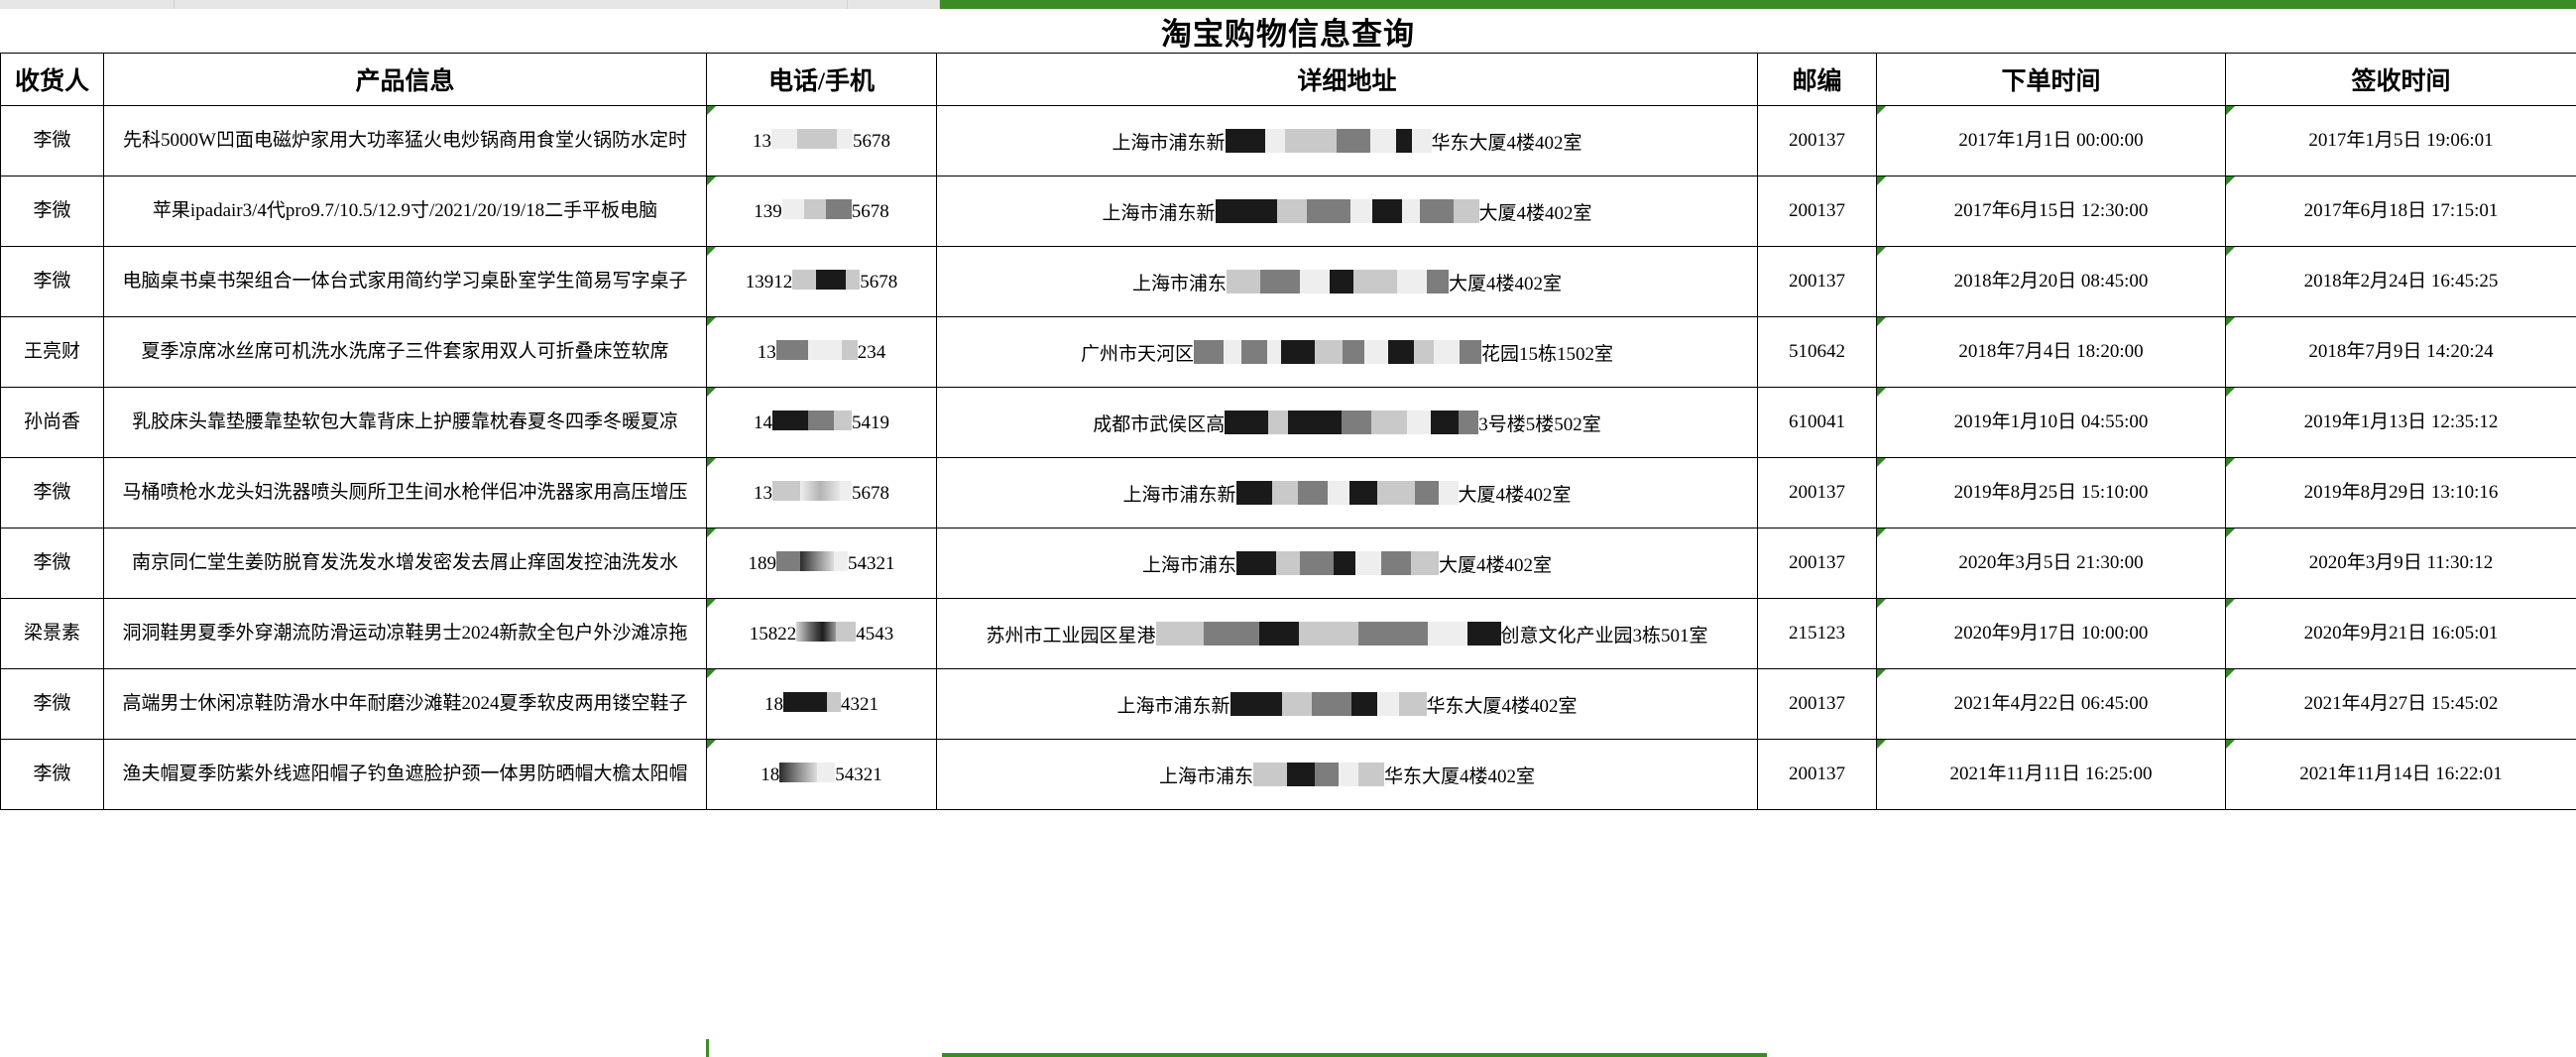 The width and height of the screenshot is (2576, 1057). I want to click on cell-sign-time: 2020年9月21日 16:05:01, so click(2401, 633).